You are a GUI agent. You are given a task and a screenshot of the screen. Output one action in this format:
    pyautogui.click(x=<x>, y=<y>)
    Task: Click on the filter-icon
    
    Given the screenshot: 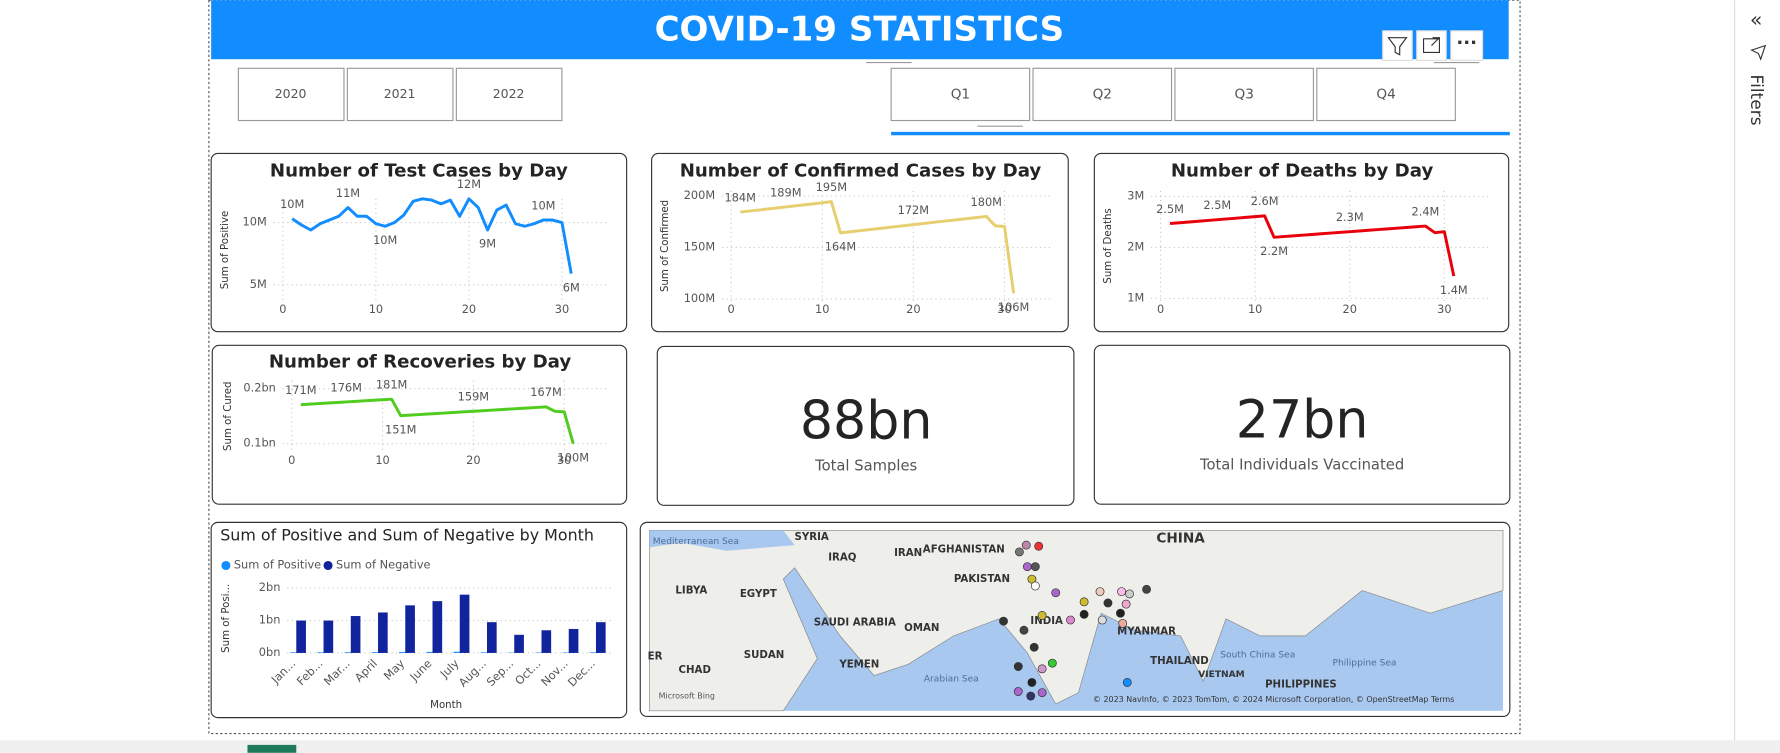 What is the action you would take?
    pyautogui.click(x=1397, y=45)
    